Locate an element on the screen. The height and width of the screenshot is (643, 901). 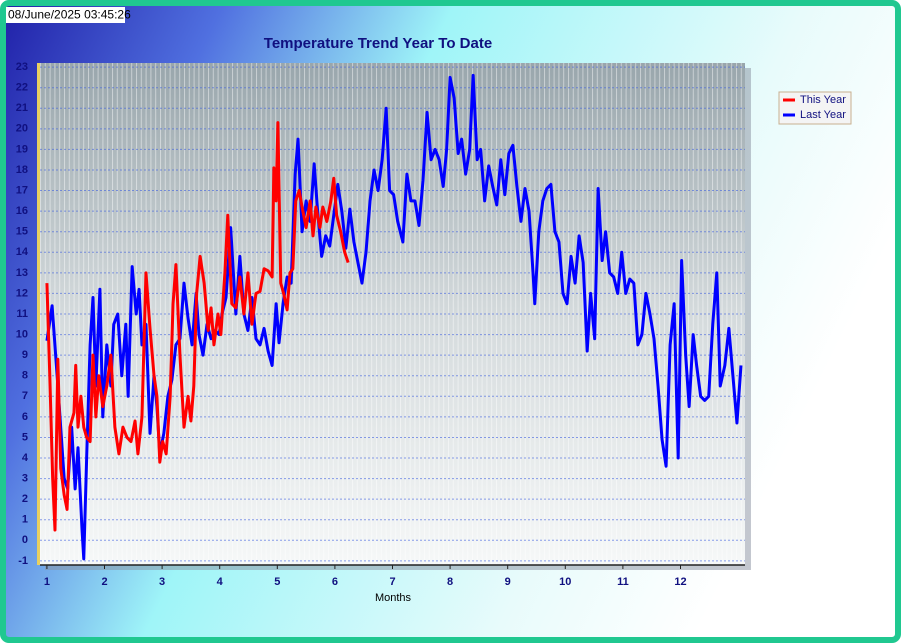
y-tick-label: 17 is located at coordinates (22, 190).